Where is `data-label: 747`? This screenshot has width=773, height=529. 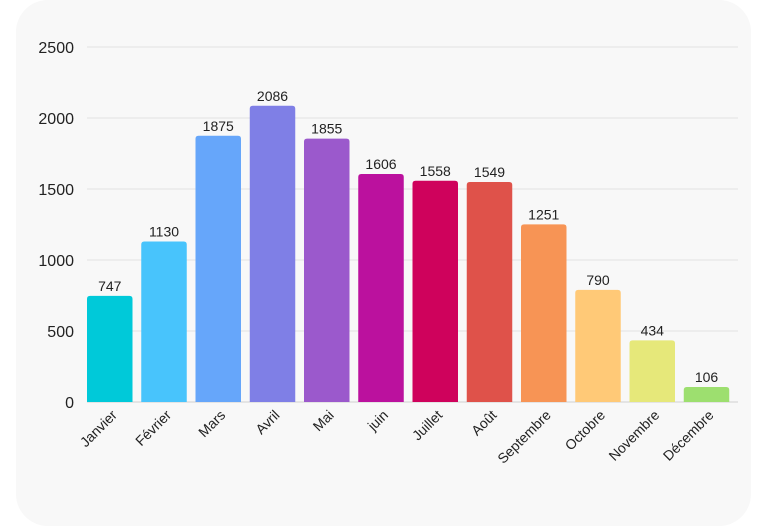
data-label: 747 is located at coordinates (110, 286).